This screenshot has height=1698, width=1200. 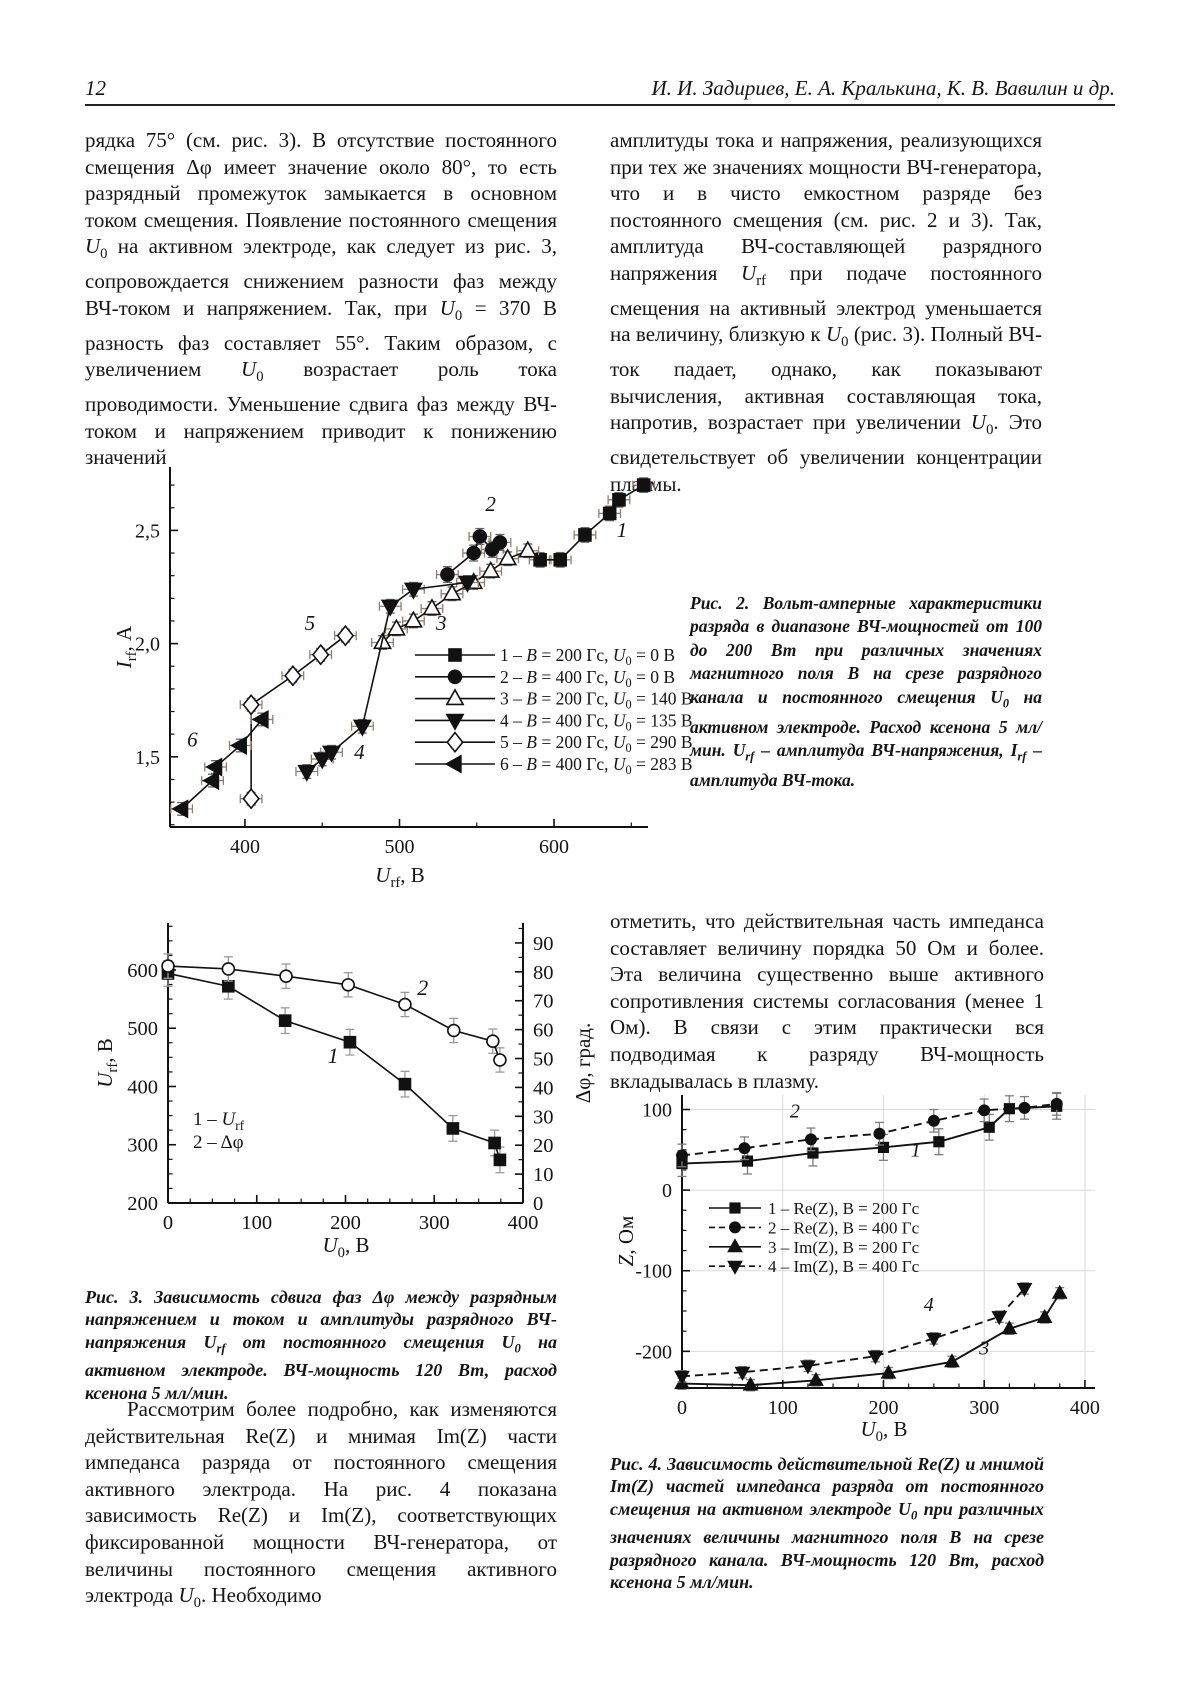 What do you see at coordinates (147, 645) in the screenshot?
I see `svg-text: 2,0` at bounding box center [147, 645].